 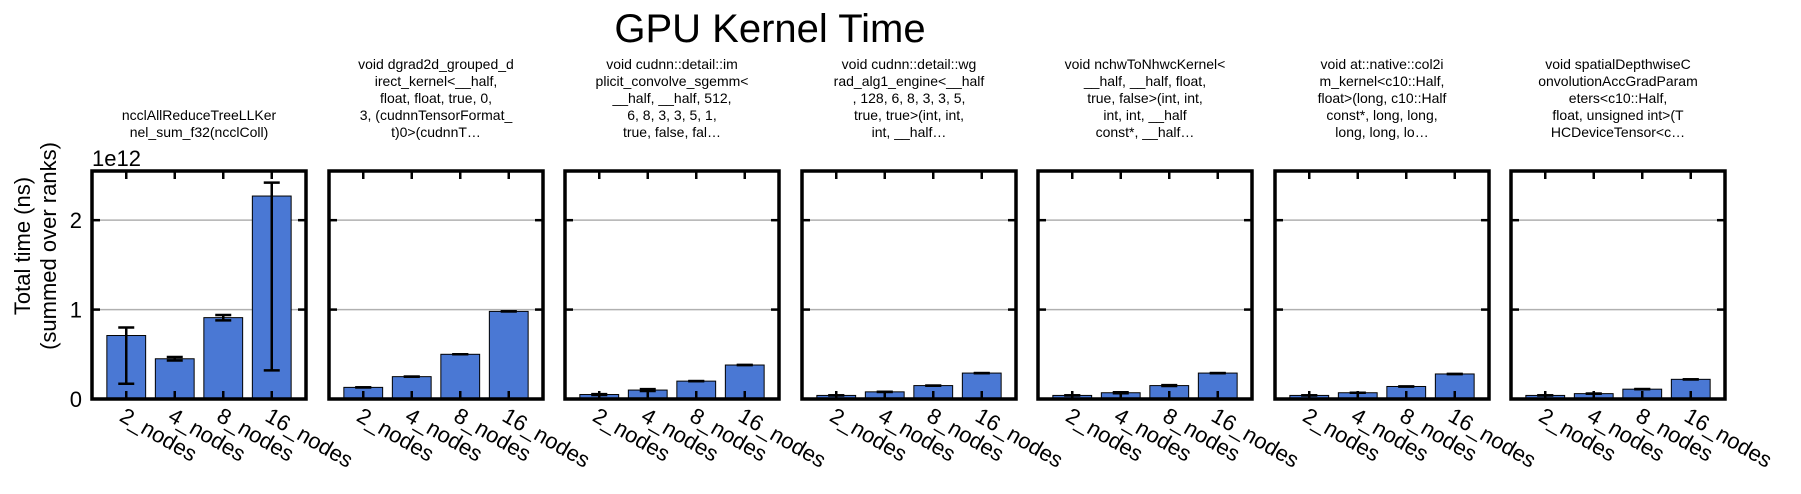 I want to click on panel-title-line: plicit_convolve_sgemm<, so click(x=672, y=81).